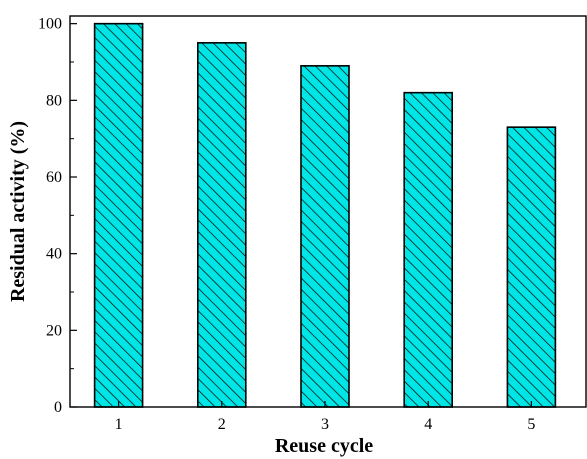 This screenshot has height=459, width=587. What do you see at coordinates (531, 424) in the screenshot?
I see `x-tick-label: 5` at bounding box center [531, 424].